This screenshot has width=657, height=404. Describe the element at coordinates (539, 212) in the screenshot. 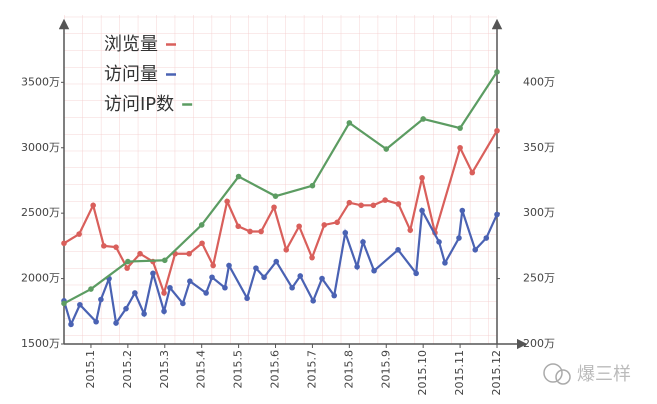

I see `y2-tick-label: 300万` at that location.